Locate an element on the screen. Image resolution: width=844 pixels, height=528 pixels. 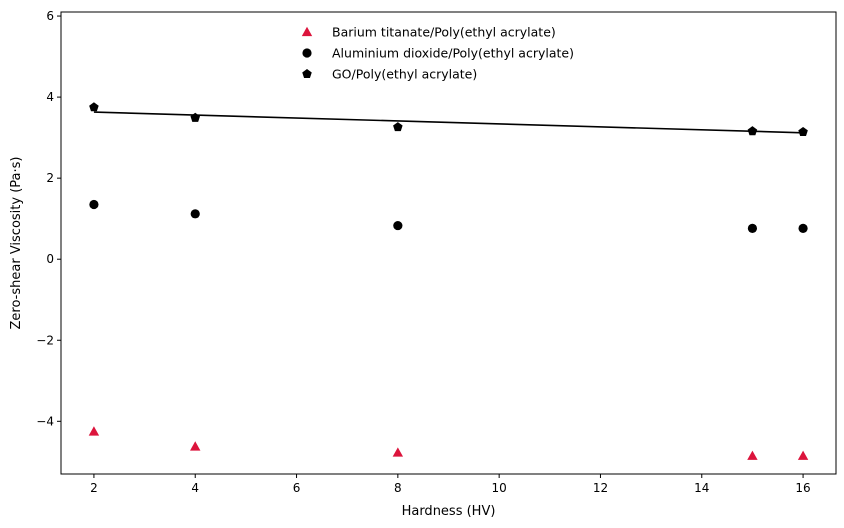
x-tick-label: 2 is located at coordinates (94, 488).